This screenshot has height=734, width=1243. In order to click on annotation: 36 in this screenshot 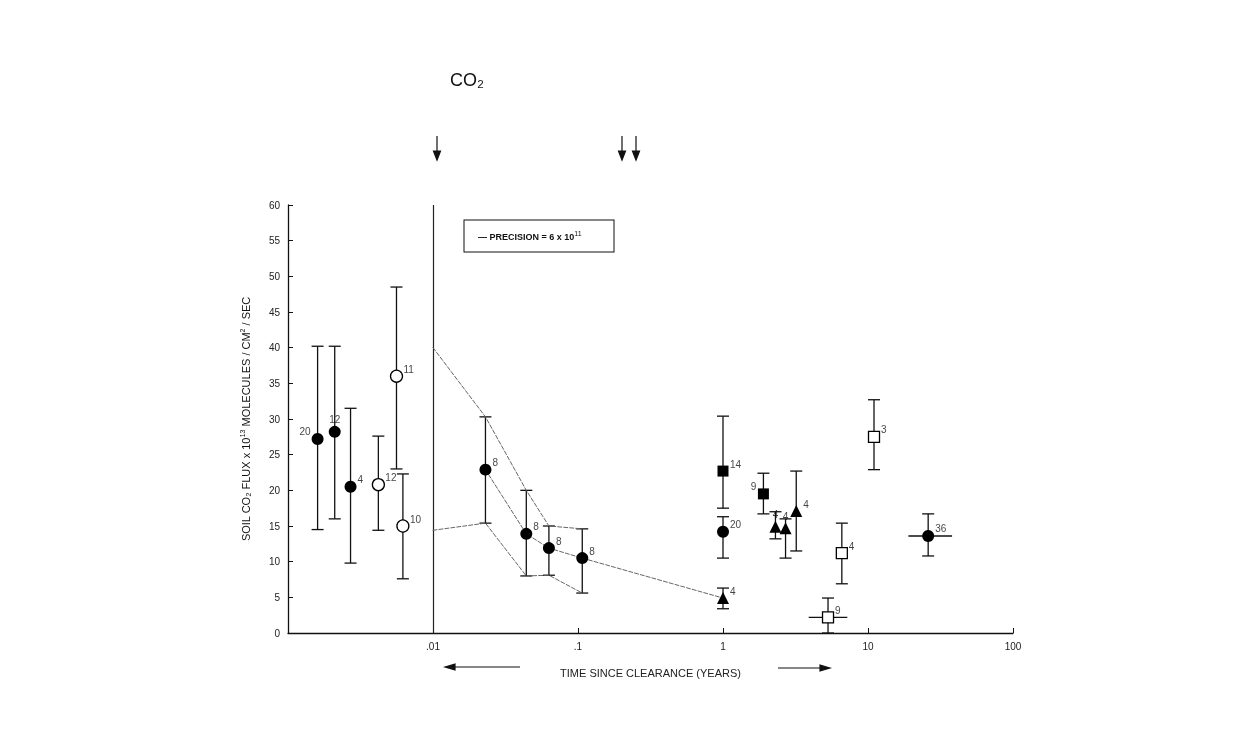, I will do `click(941, 529)`.